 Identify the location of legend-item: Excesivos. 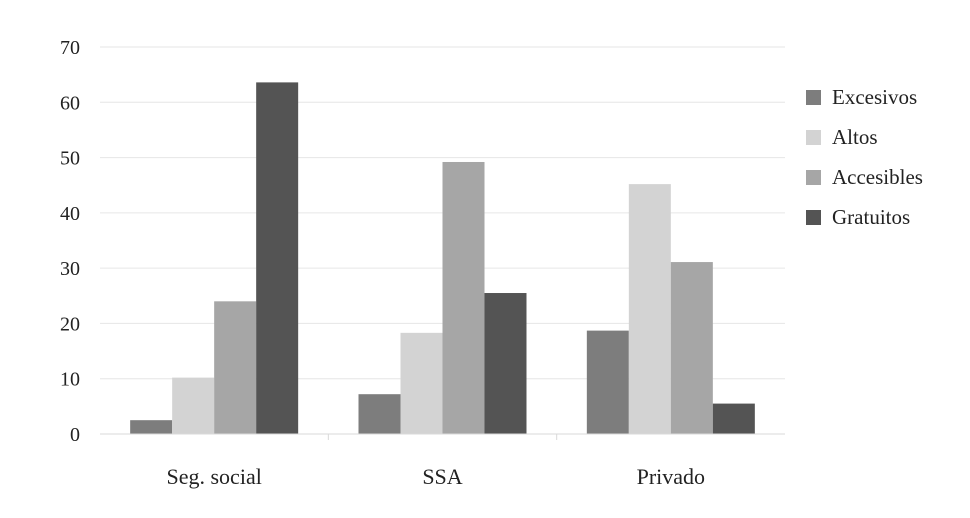
(861, 97).